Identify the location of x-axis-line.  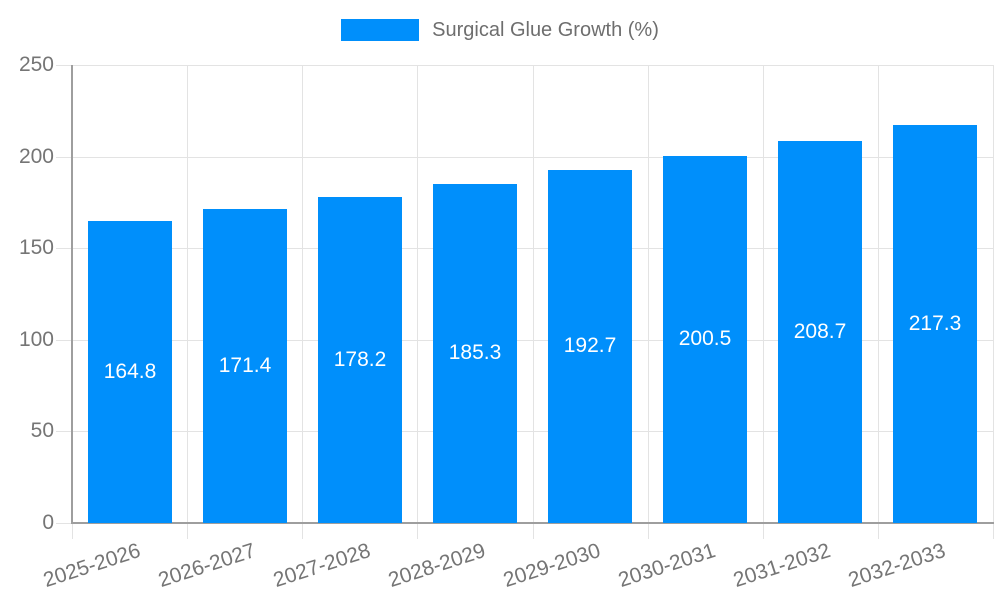
(532, 523).